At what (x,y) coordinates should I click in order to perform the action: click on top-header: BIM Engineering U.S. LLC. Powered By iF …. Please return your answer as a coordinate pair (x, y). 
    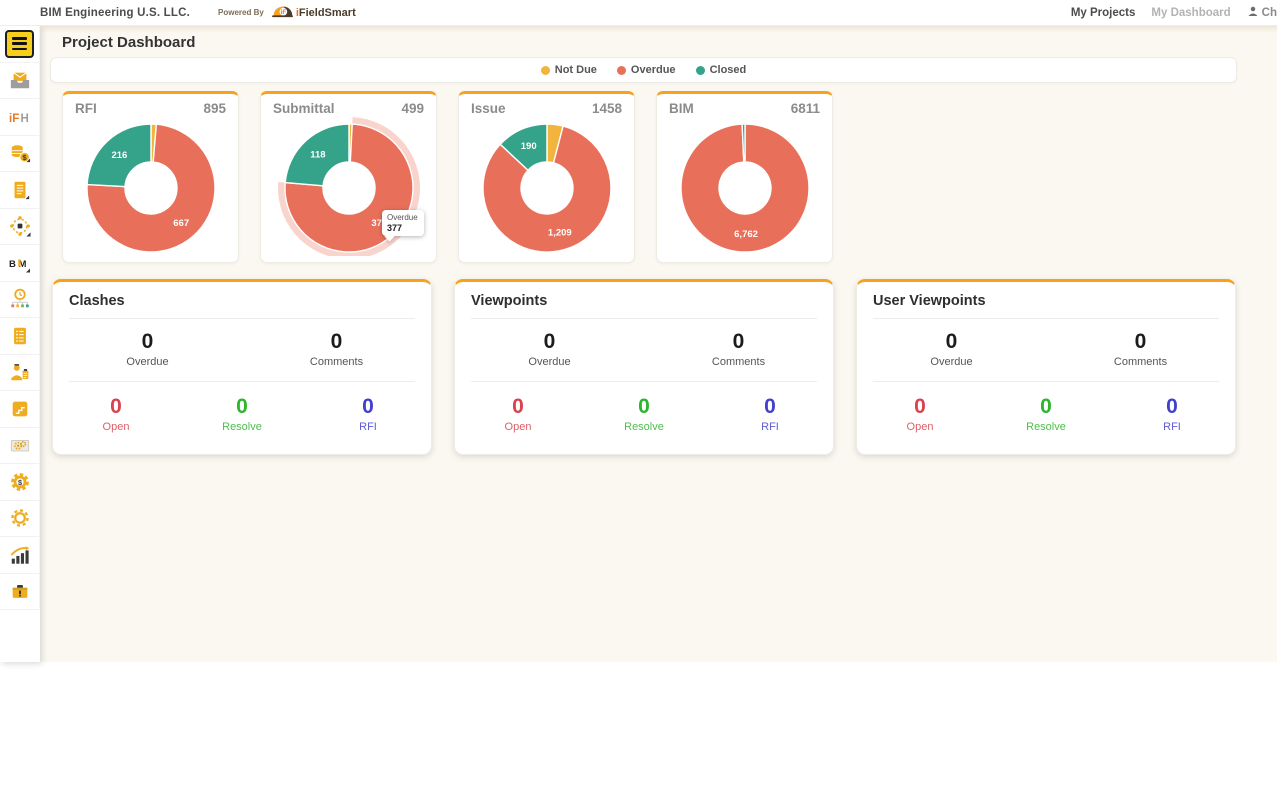
    Looking at the image, I should click on (638, 13).